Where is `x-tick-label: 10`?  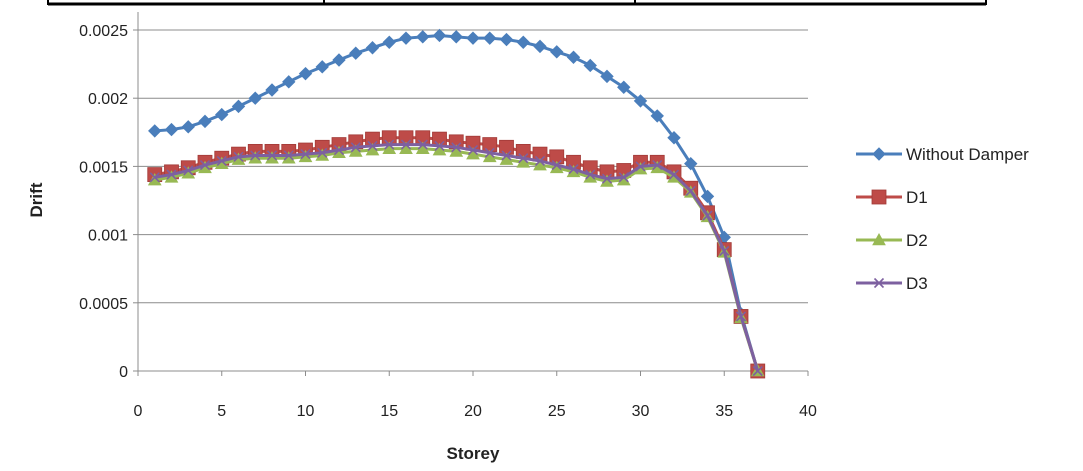 x-tick-label: 10 is located at coordinates (306, 411).